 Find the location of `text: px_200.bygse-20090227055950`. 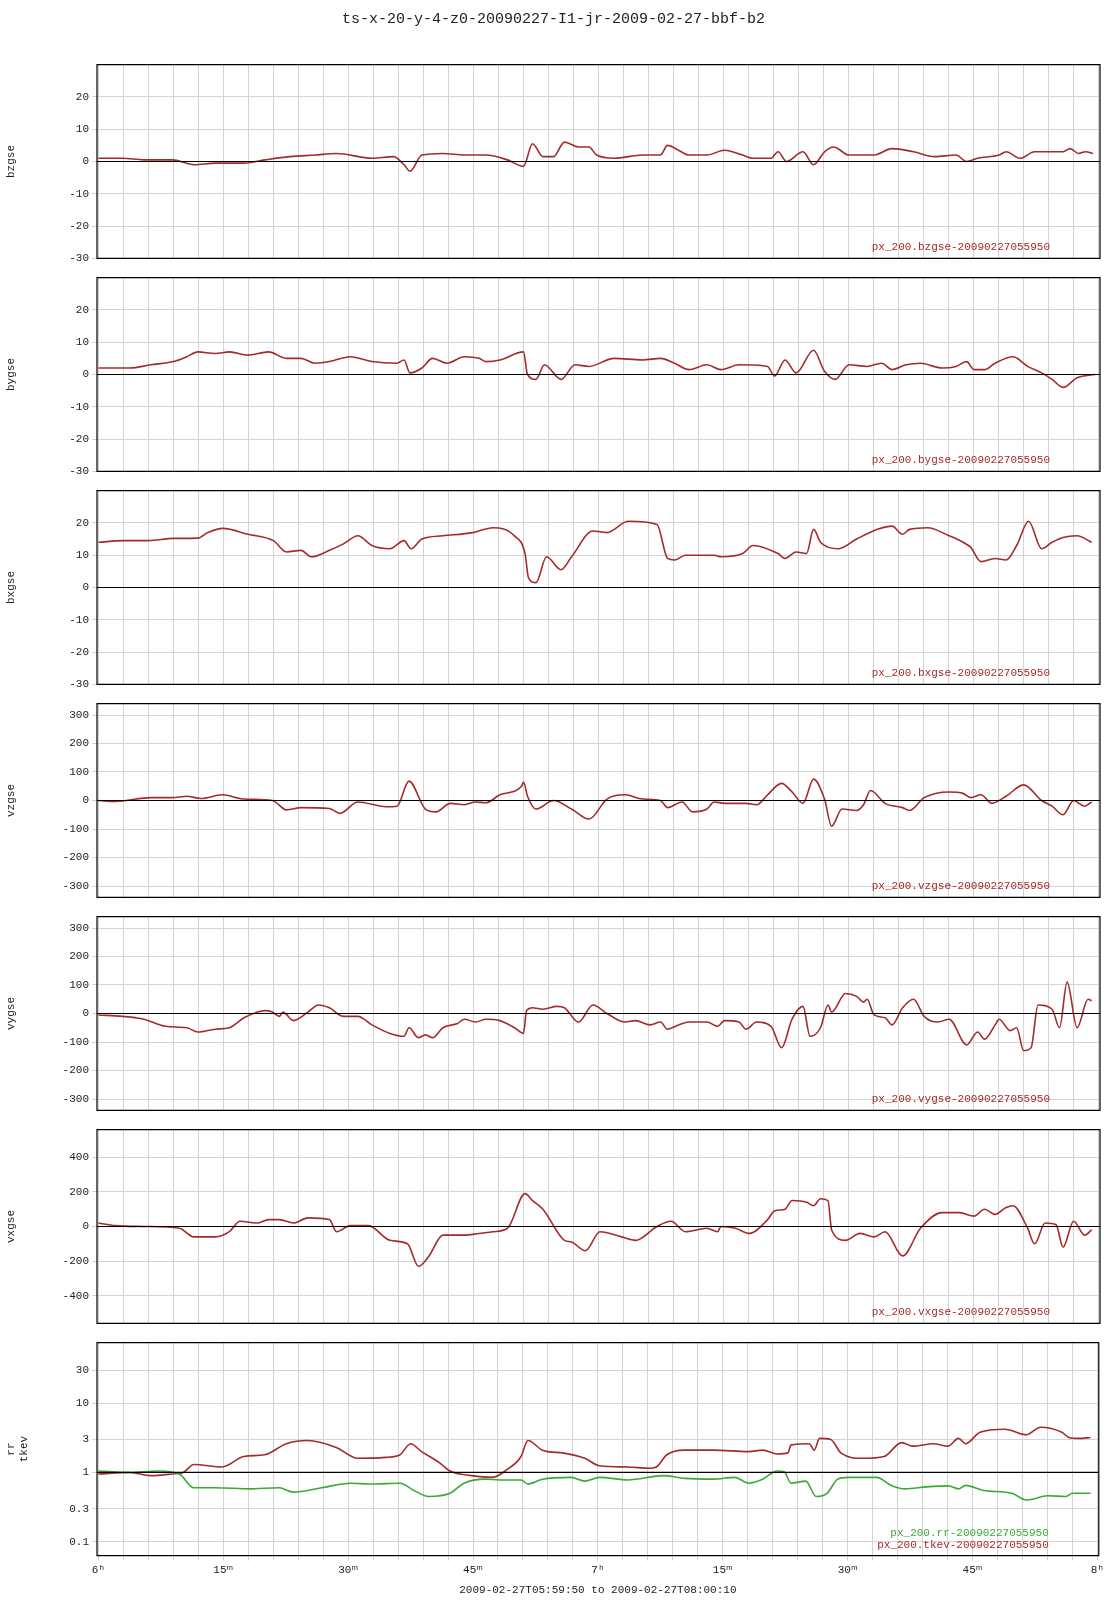

text: px_200.bygse-20090227055950 is located at coordinates (960, 460).